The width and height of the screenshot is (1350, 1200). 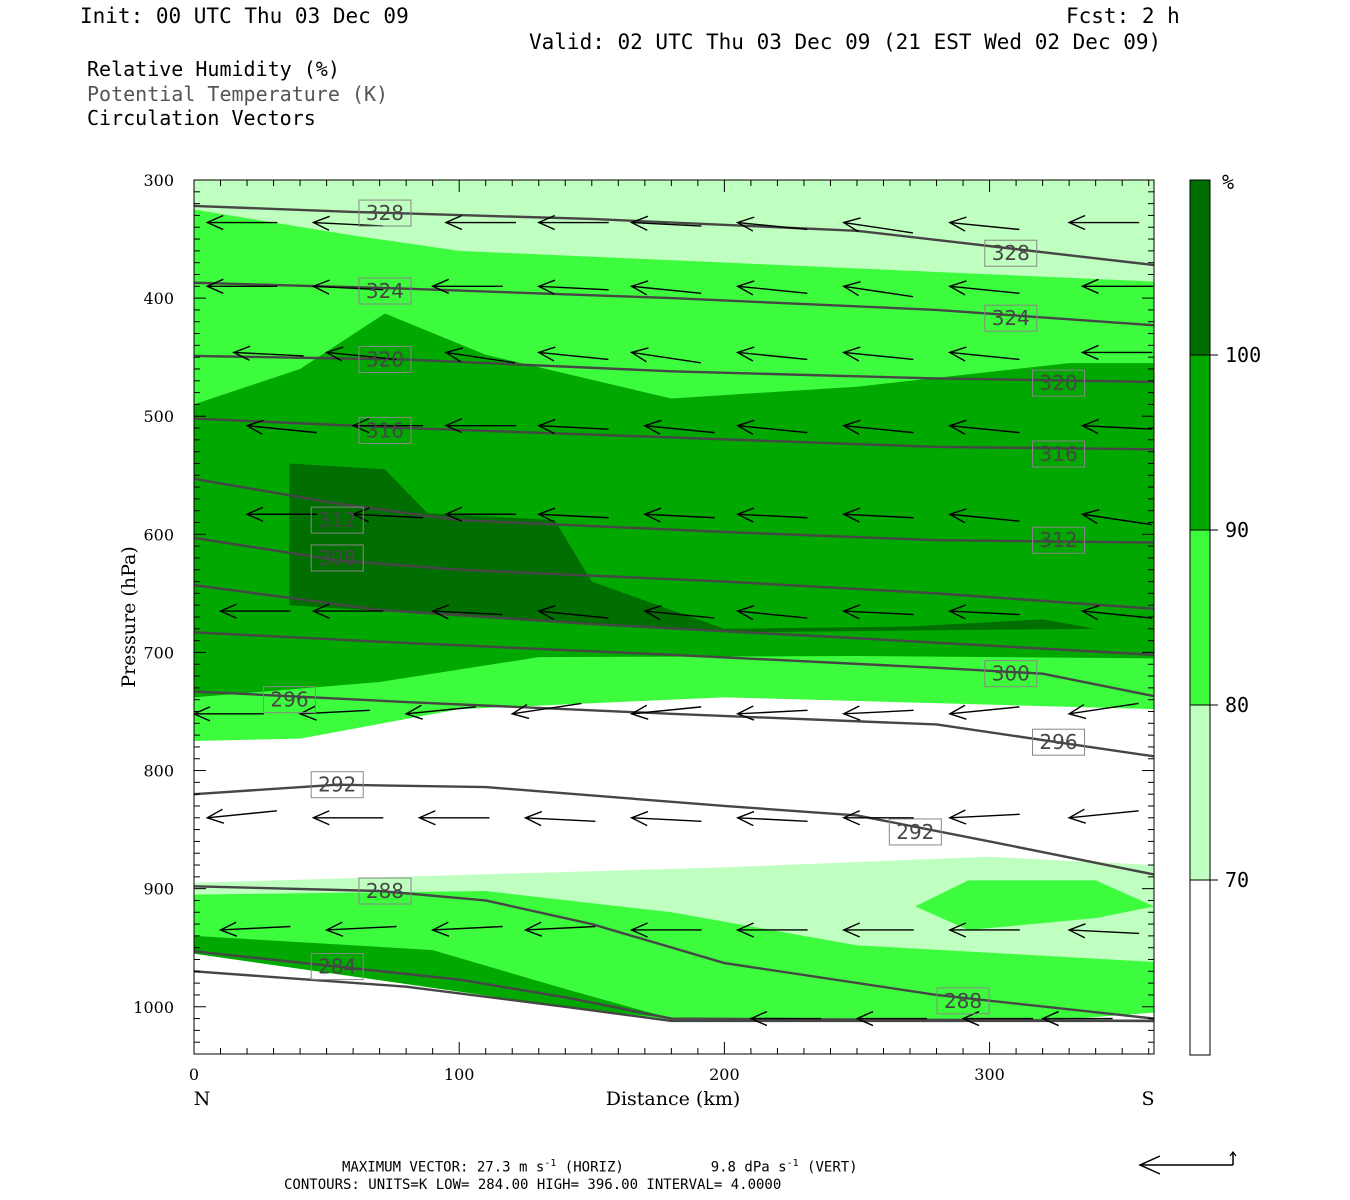 What do you see at coordinates (158, 889) in the screenshot?
I see `y-tick-label: 900` at bounding box center [158, 889].